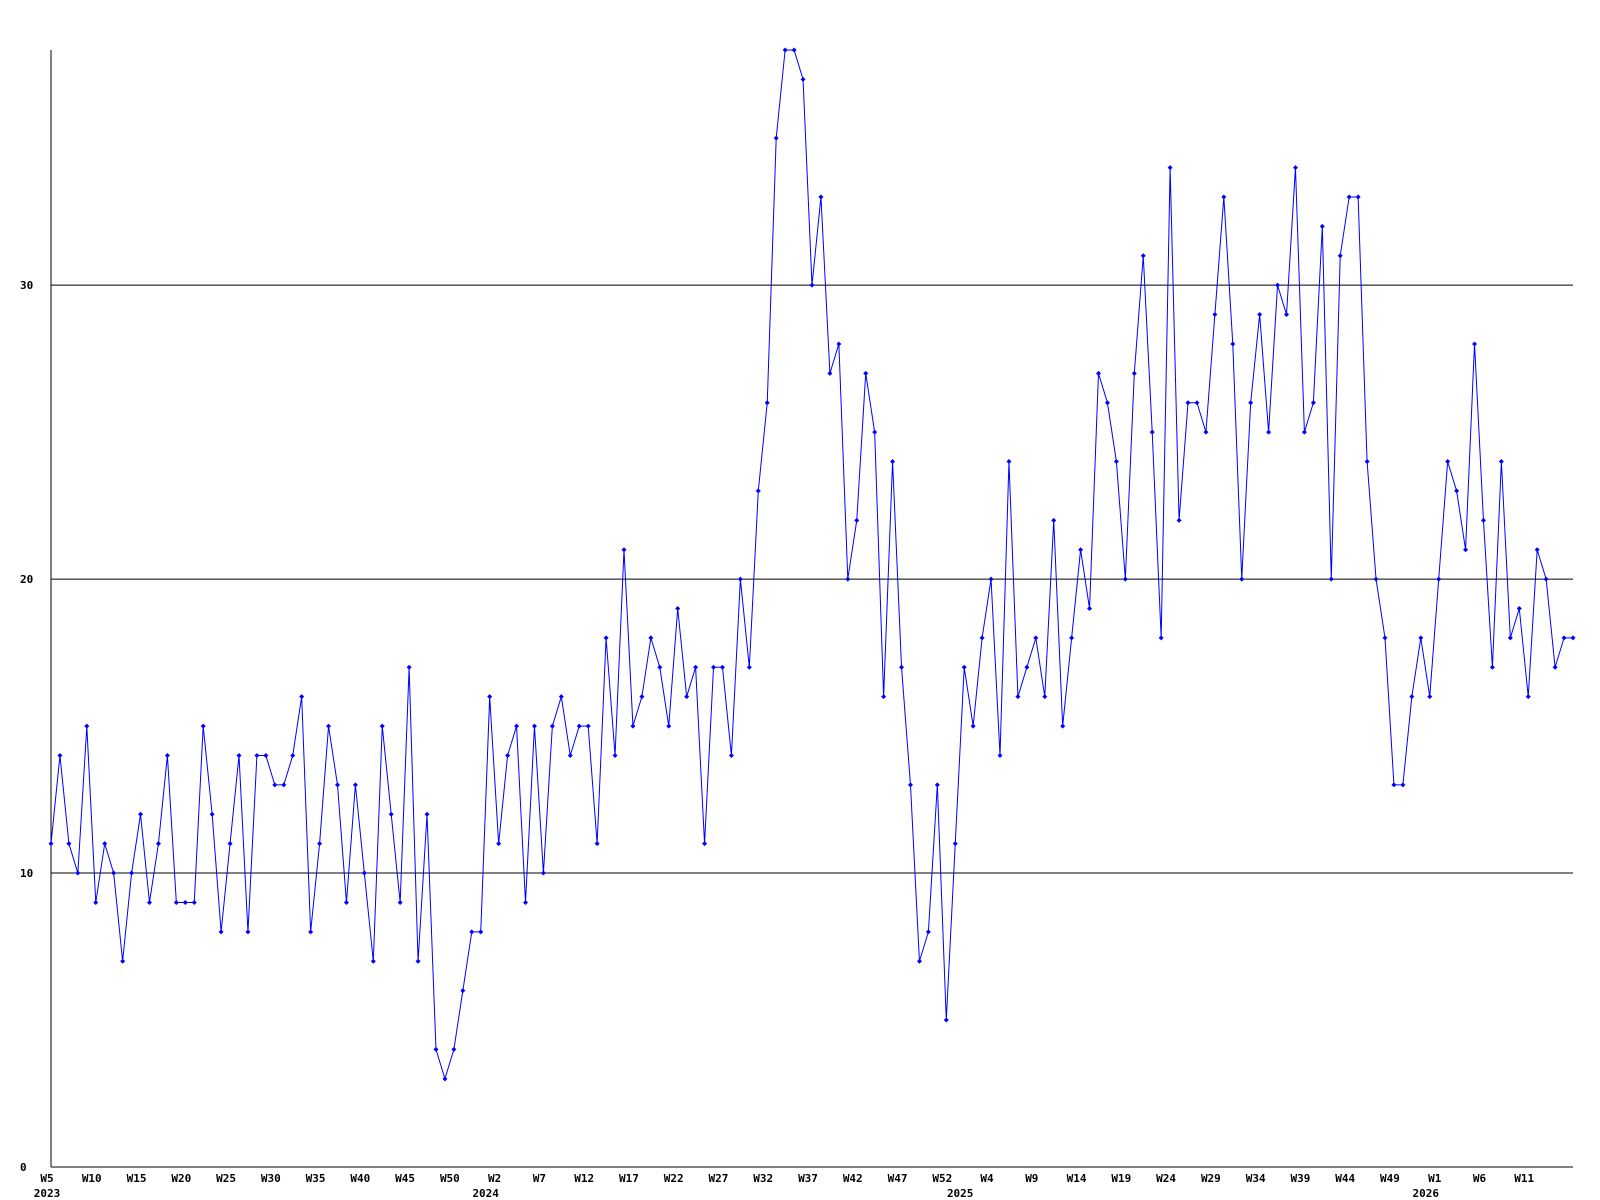  What do you see at coordinates (1077, 1178) in the screenshot?
I see `x-tick-label: W14` at bounding box center [1077, 1178].